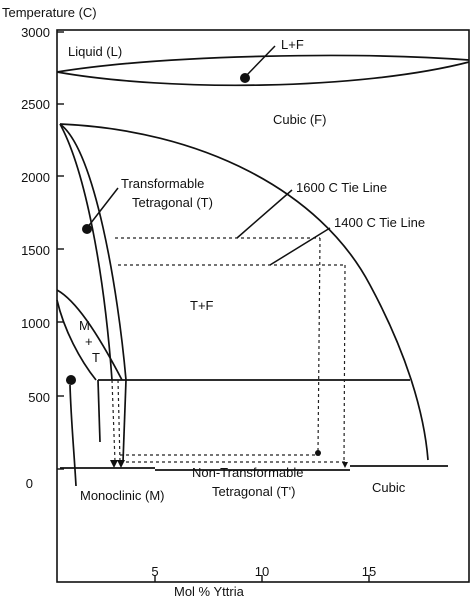 This screenshot has height=601, width=474. Describe the element at coordinates (248, 472) in the screenshot. I see `label-non-transformable-1: Non-Transformable` at that location.